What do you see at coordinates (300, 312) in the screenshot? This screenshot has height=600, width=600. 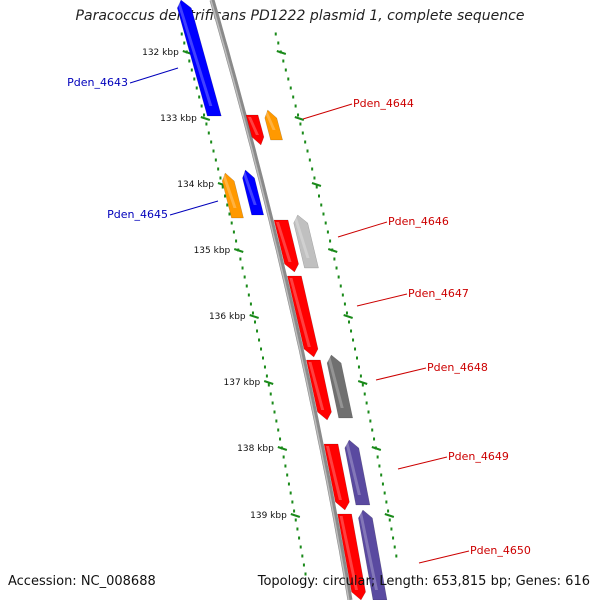 I see `gene-pden-4647-arrow-shade` at bounding box center [300, 312].